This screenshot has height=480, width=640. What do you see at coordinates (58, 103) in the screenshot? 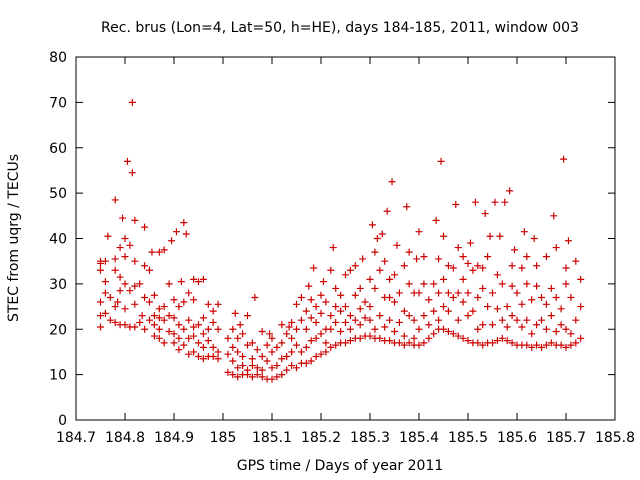
I see `y-tick-label: 70` at bounding box center [58, 103].